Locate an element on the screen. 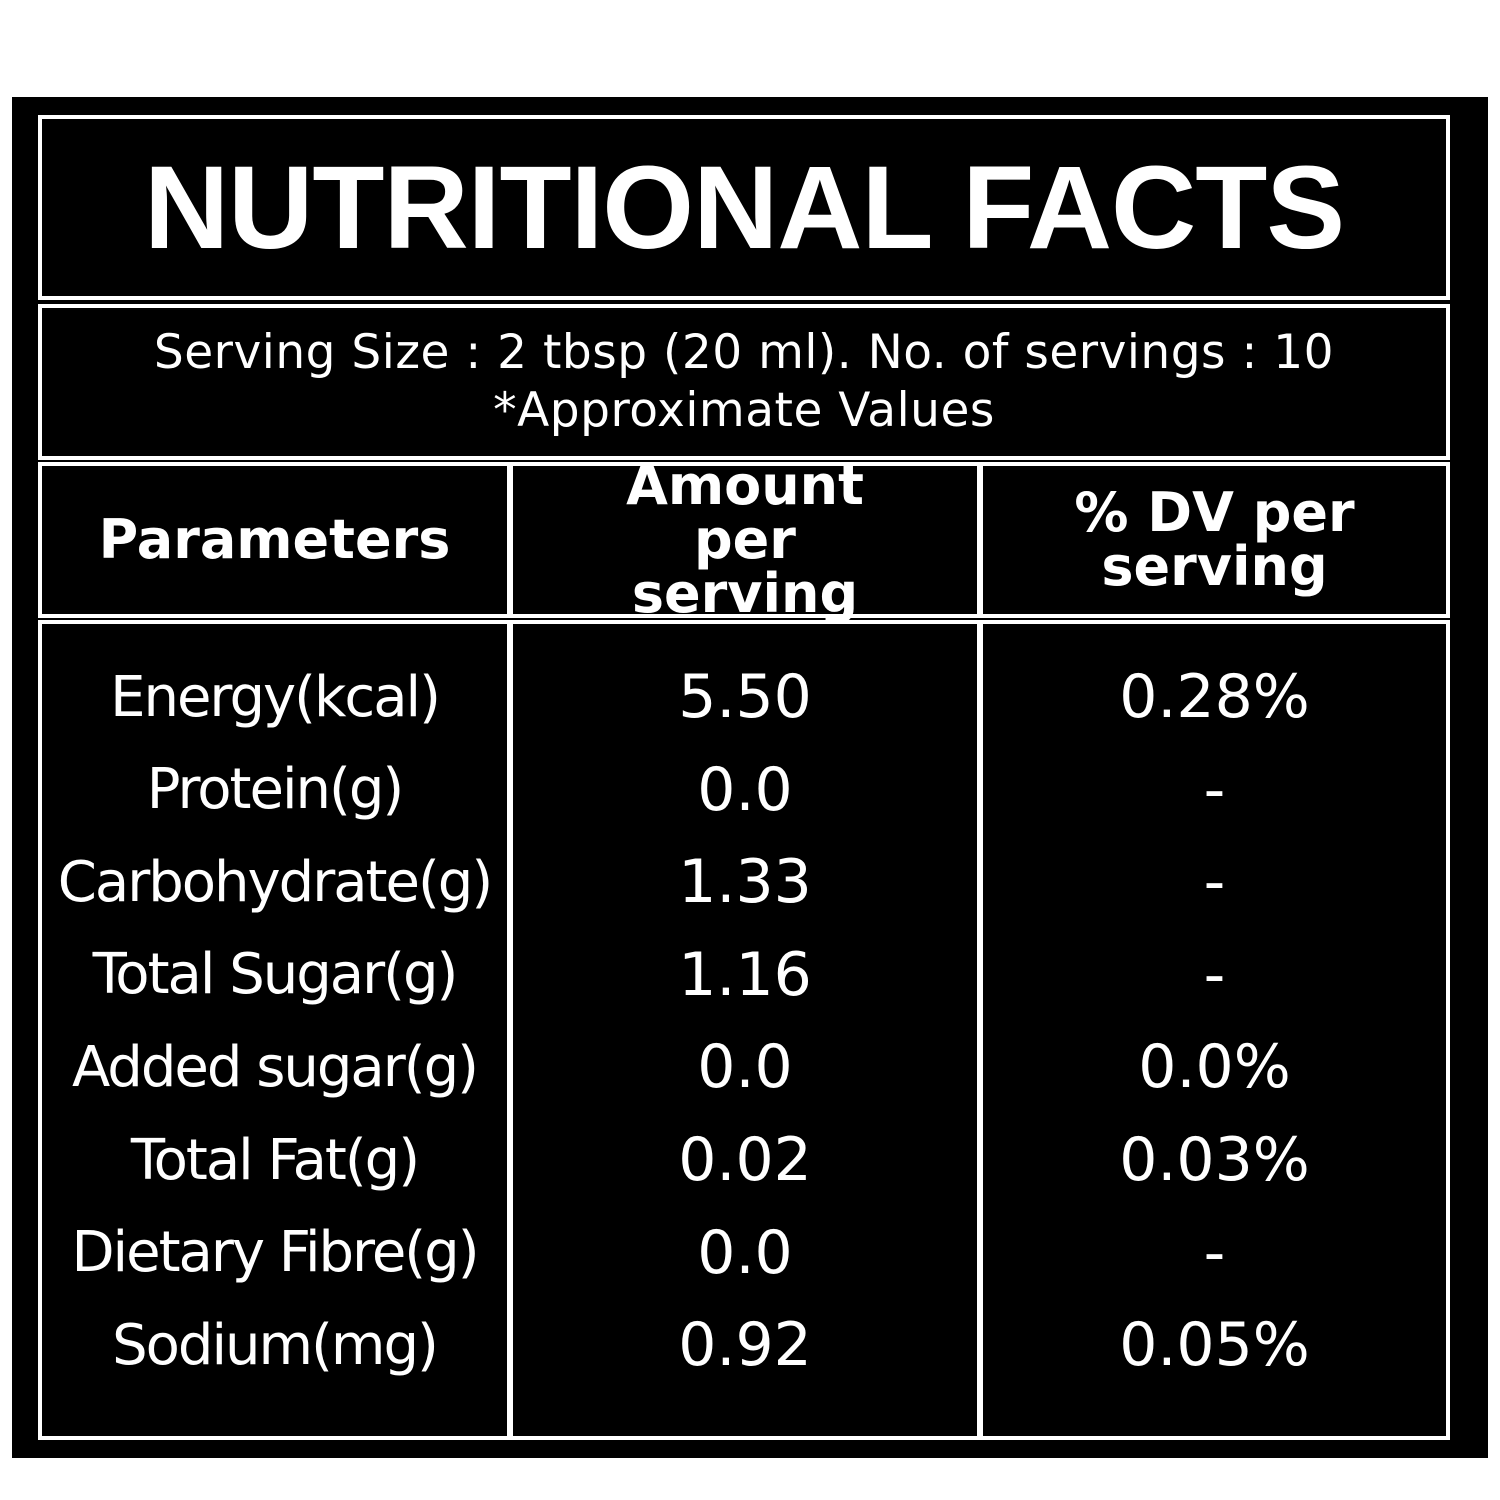 The image size is (1500, 1500). header-label: % DV per serving is located at coordinates (1214, 539).